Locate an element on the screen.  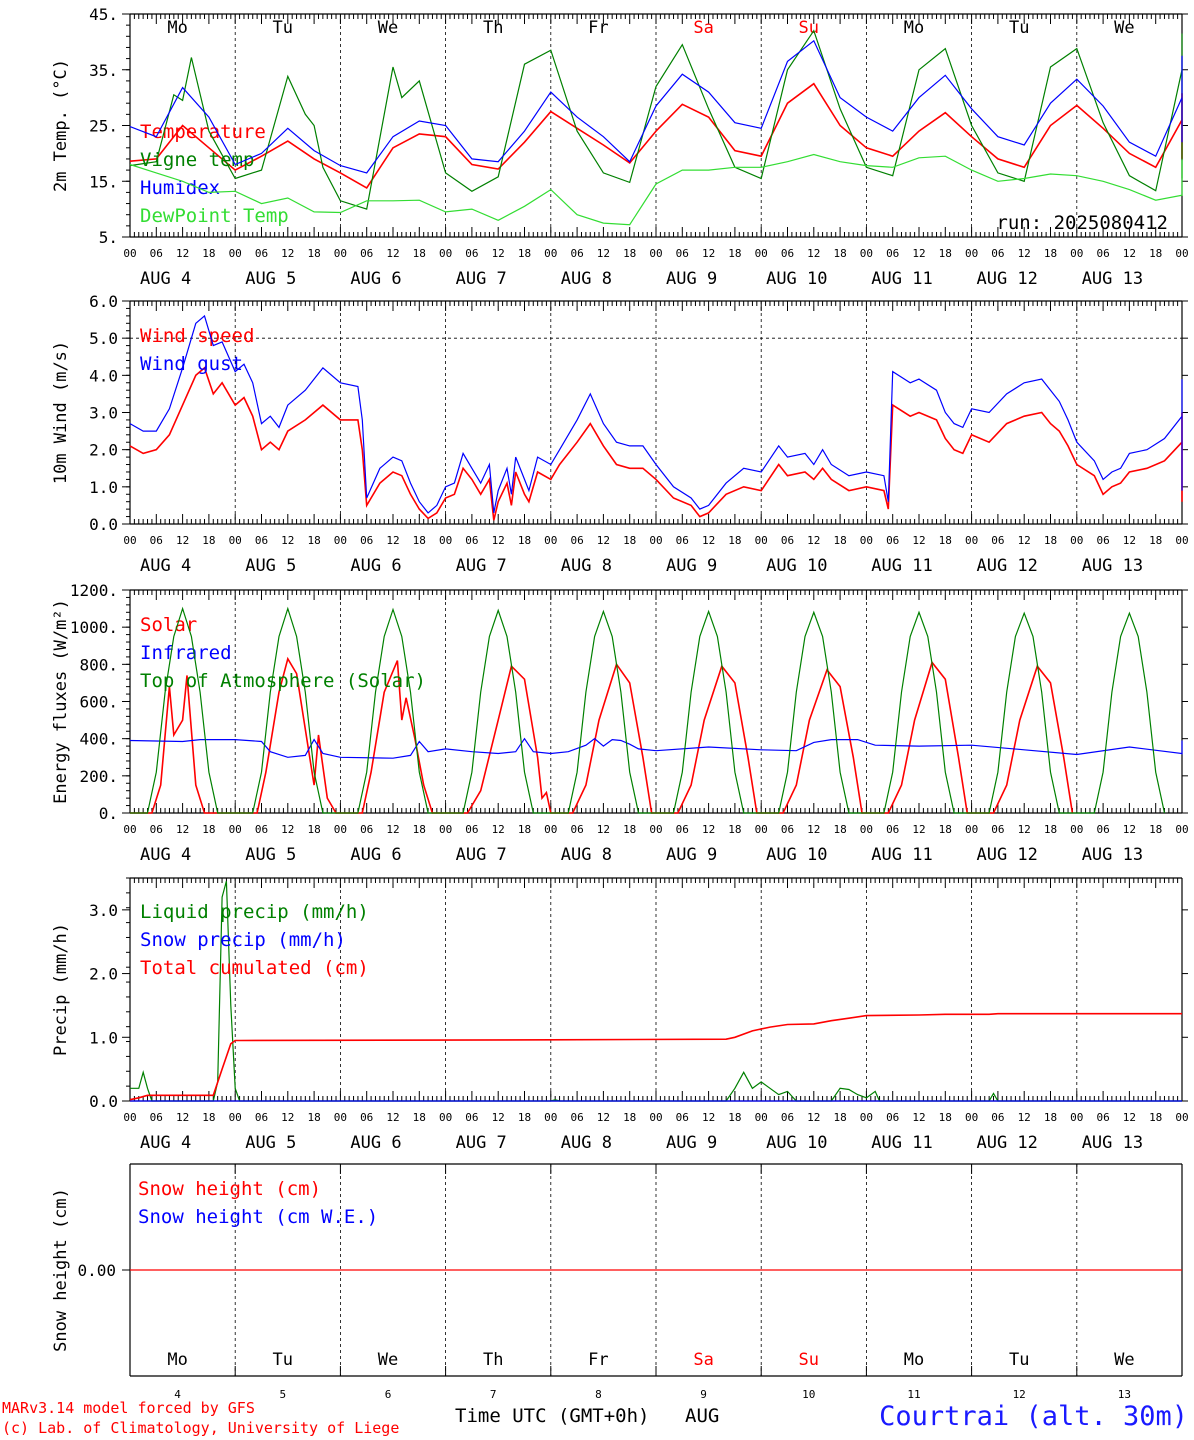
y-tick-label: 0.0 is located at coordinates (103, 524).